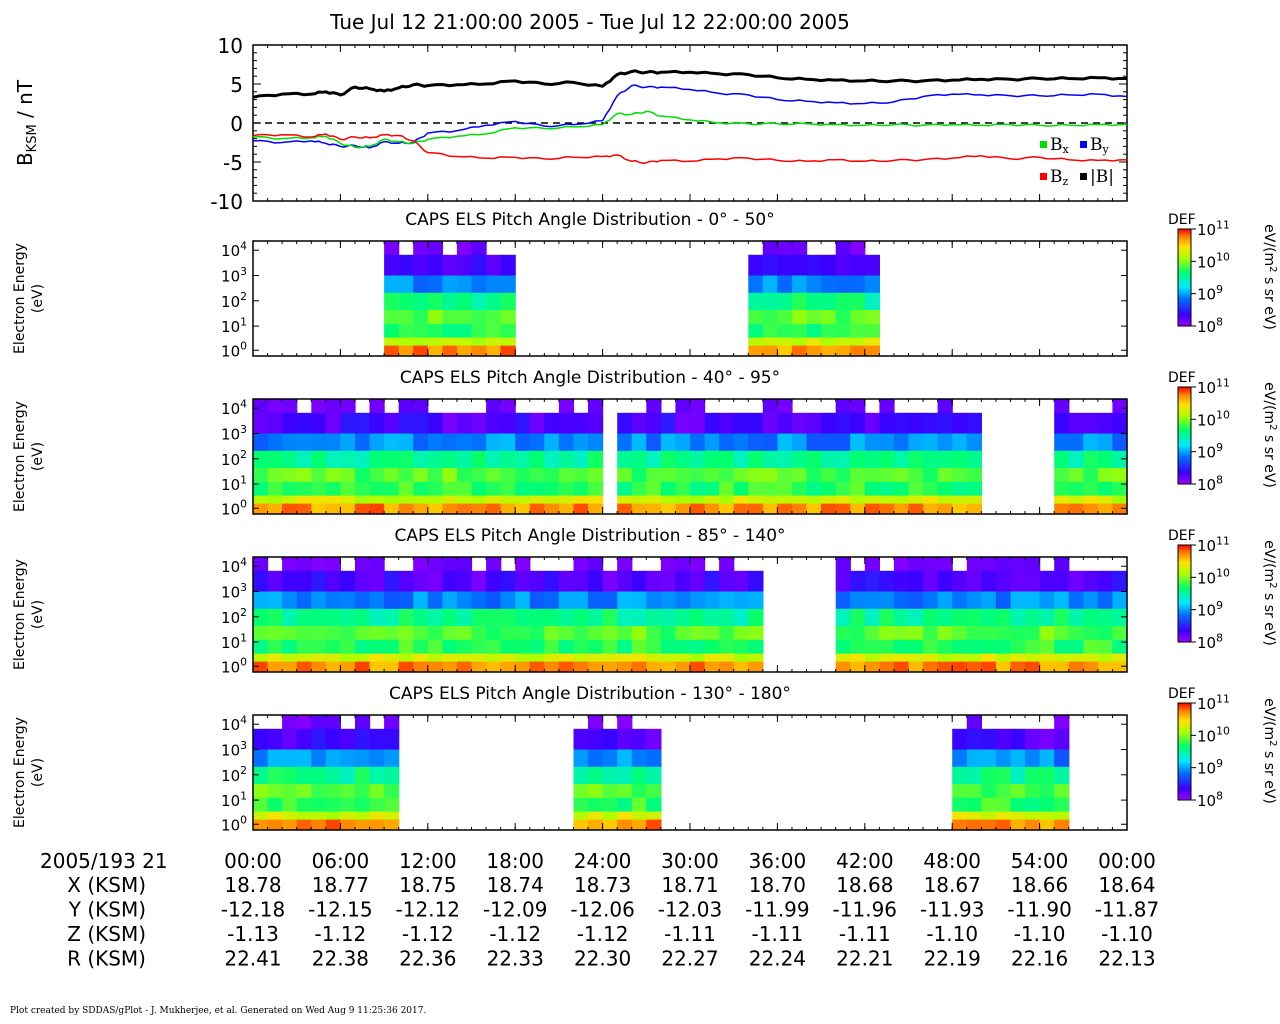 The image size is (1280, 1024). I want to click on spectrogram-cells, so click(661, 773).